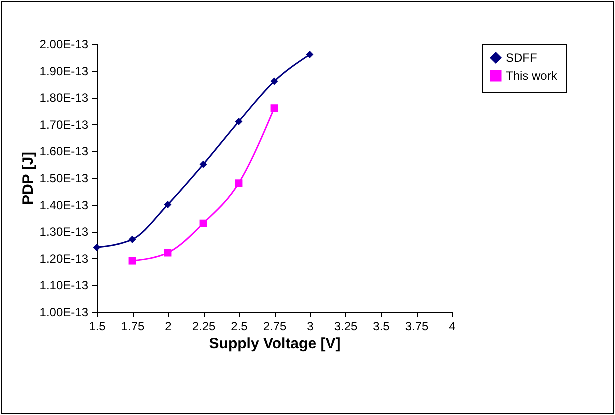 The image size is (615, 415). What do you see at coordinates (64, 45) in the screenshot?
I see `y-tick-label: 2.00E-13` at bounding box center [64, 45].